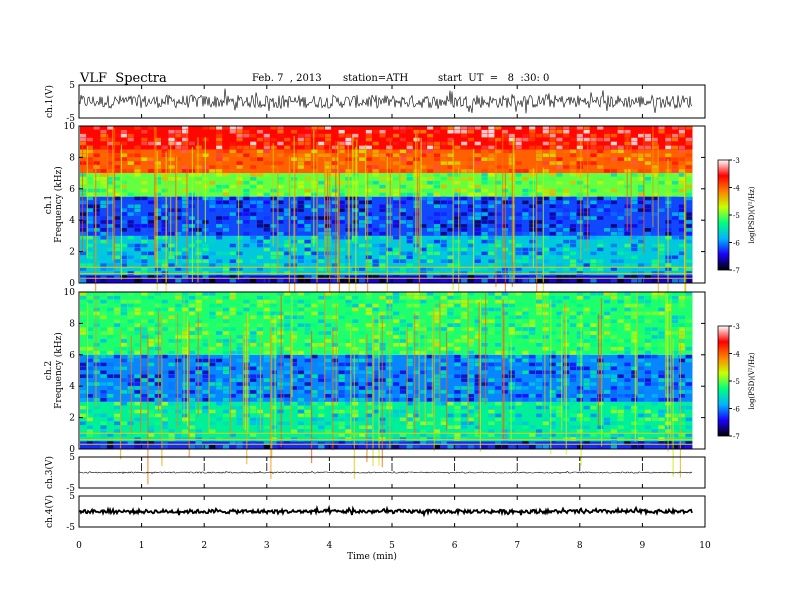 This screenshot has height=616, width=792. Describe the element at coordinates (723, 381) in the screenshot. I see `colorbar` at that location.